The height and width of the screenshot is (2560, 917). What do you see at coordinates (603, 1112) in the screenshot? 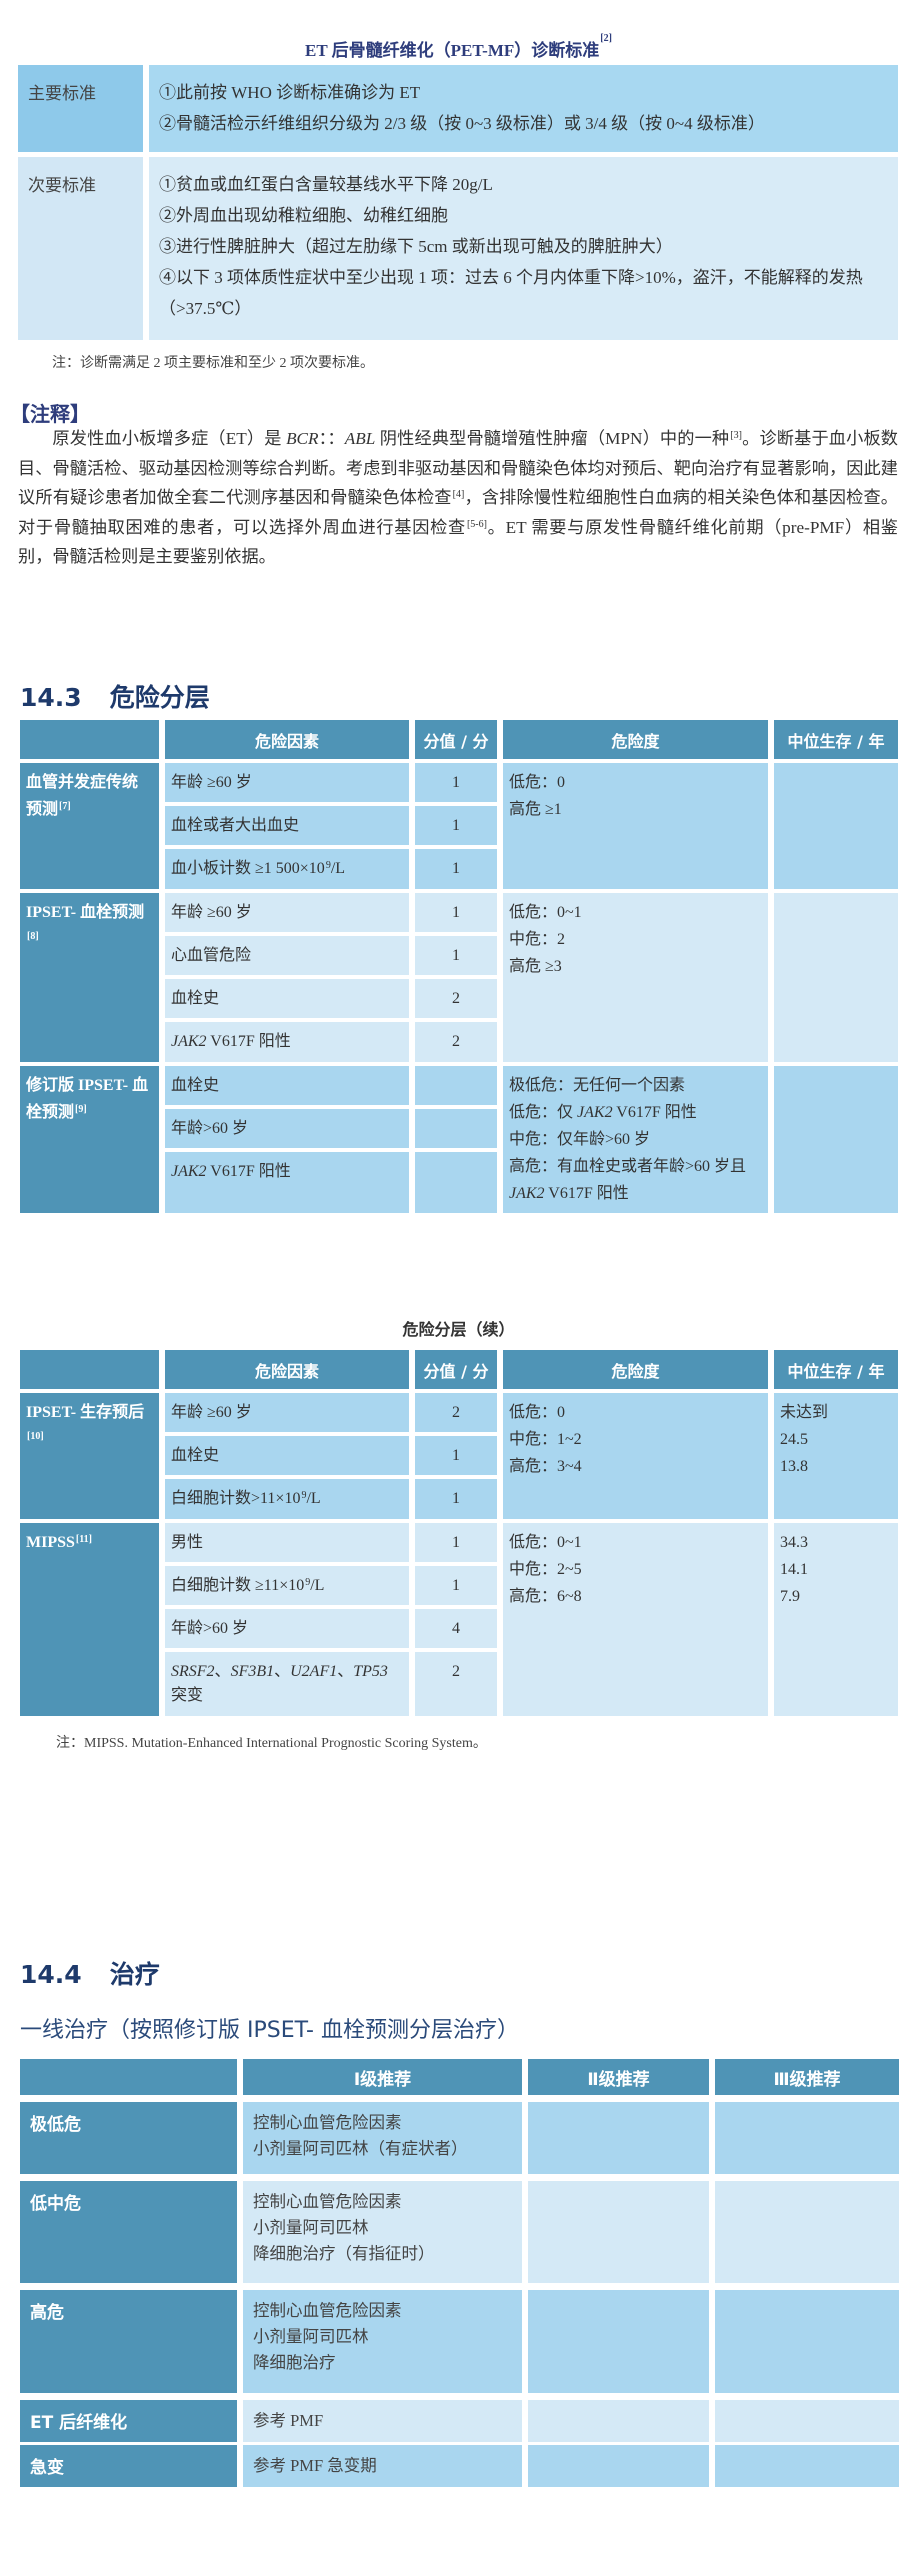
I see `risk-level-line: 低危：仅 JAK2 V617F 阳性` at bounding box center [603, 1112].